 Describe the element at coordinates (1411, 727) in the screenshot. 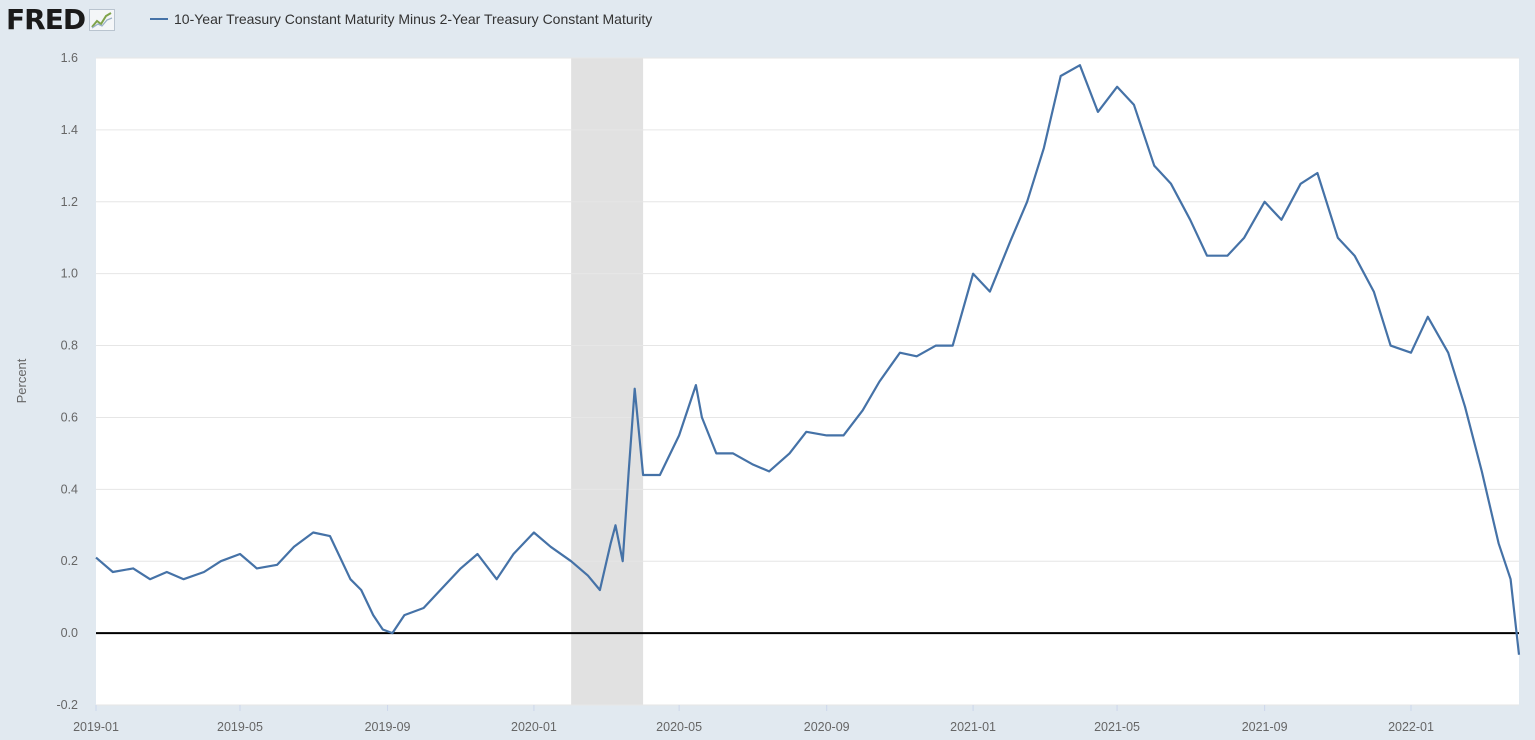

I see `x-tick-label: 2022-01` at that location.